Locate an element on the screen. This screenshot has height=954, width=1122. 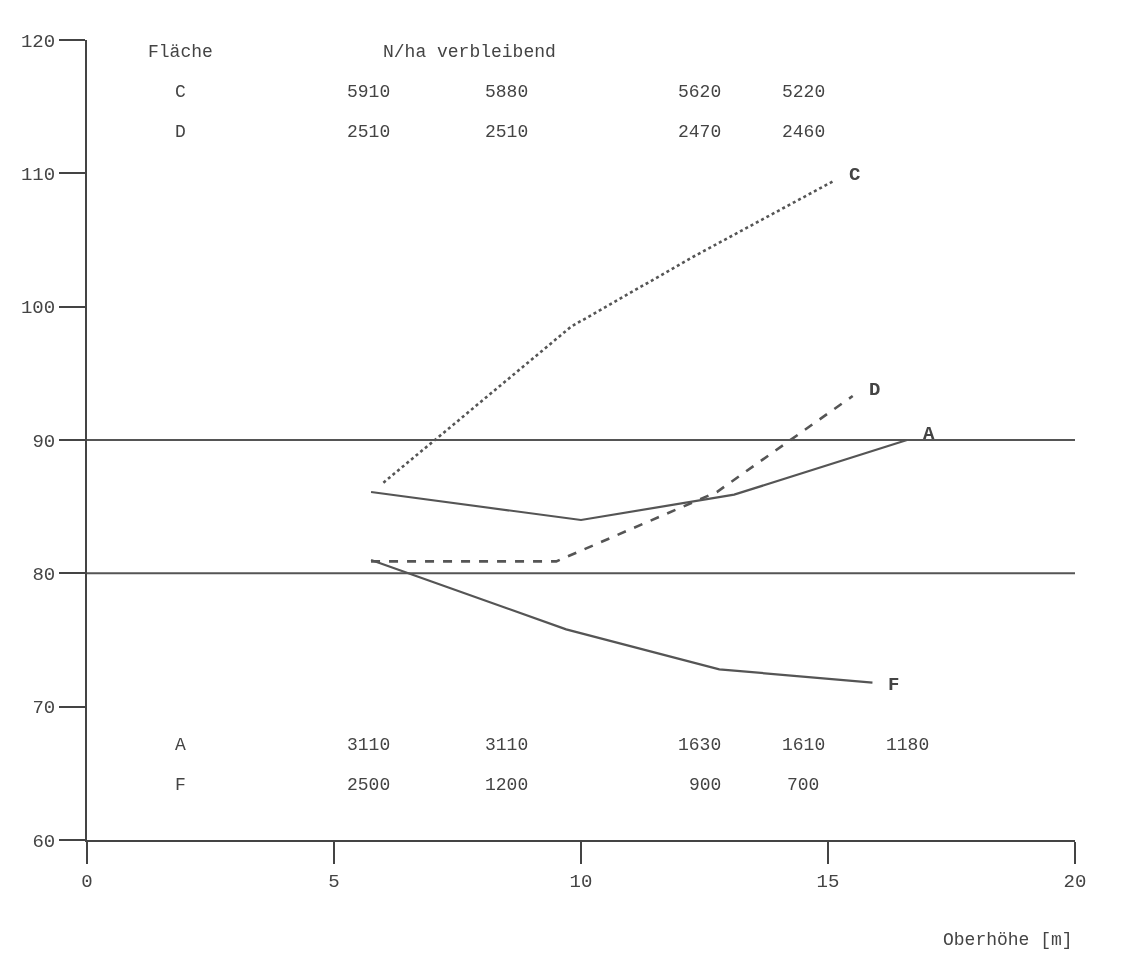
annotation: 5880 is located at coordinates (507, 92).